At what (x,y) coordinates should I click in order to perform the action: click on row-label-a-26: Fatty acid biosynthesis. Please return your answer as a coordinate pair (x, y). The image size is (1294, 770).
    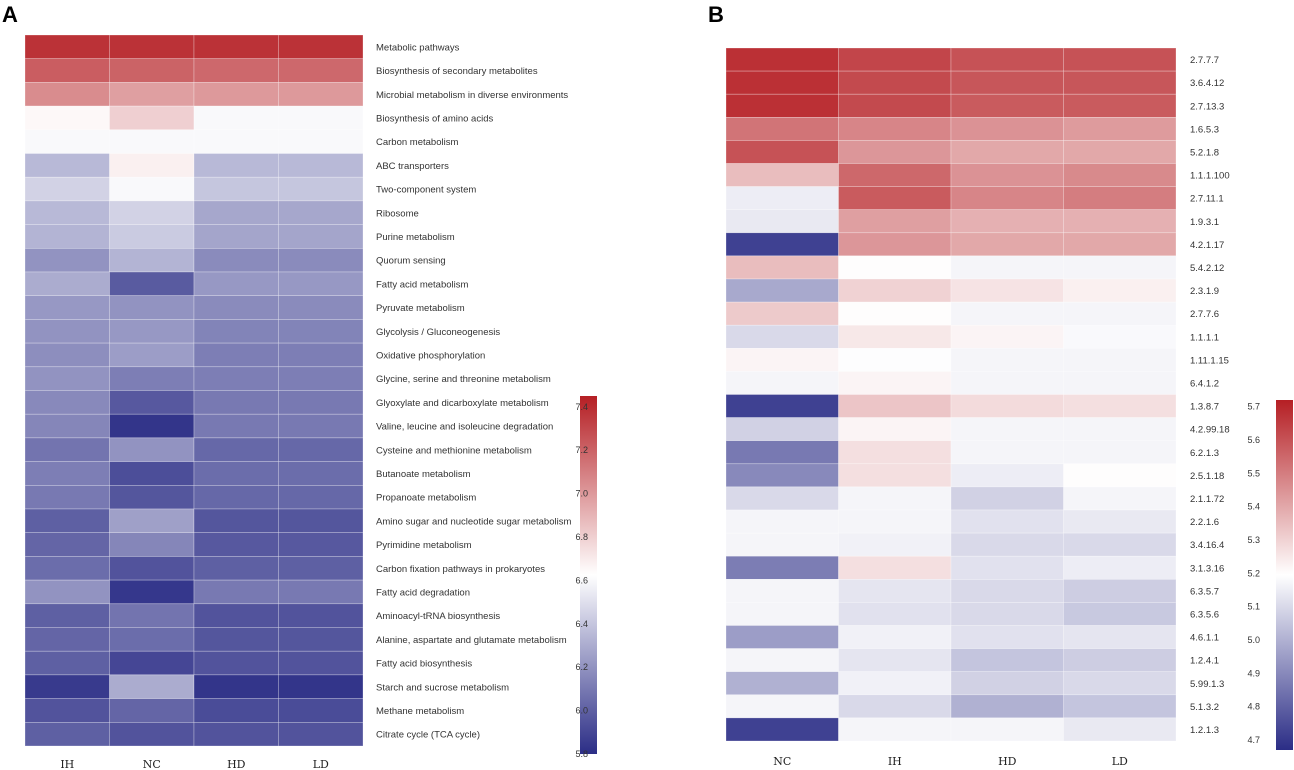
    Looking at the image, I should click on (424, 664).